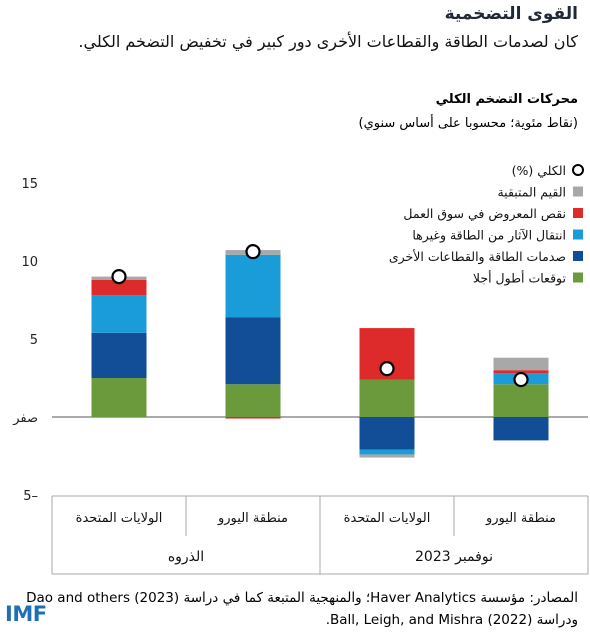 The height and width of the screenshot is (637, 590). Describe the element at coordinates (489, 236) in the screenshot. I see `legend-label: انتقال الآثار من الطاقة وغيرها` at that location.